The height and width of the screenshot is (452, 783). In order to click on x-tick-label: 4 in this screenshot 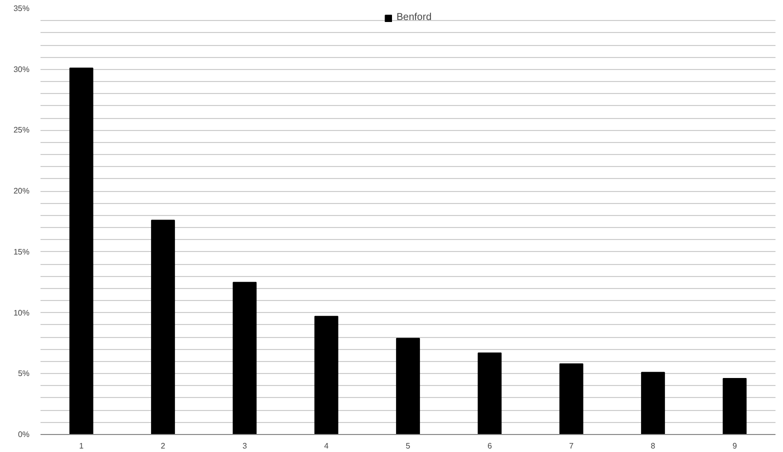, I will do `click(327, 446)`.